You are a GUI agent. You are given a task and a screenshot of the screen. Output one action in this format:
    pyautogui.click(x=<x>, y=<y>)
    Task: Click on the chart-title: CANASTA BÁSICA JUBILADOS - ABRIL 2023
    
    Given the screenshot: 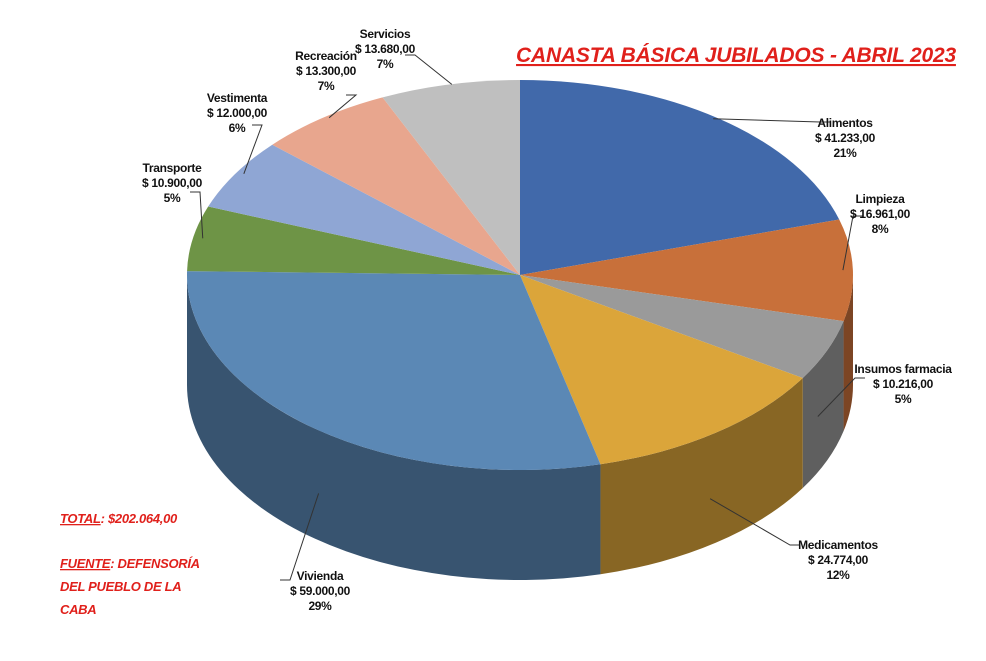 What is the action you would take?
    pyautogui.click(x=736, y=55)
    